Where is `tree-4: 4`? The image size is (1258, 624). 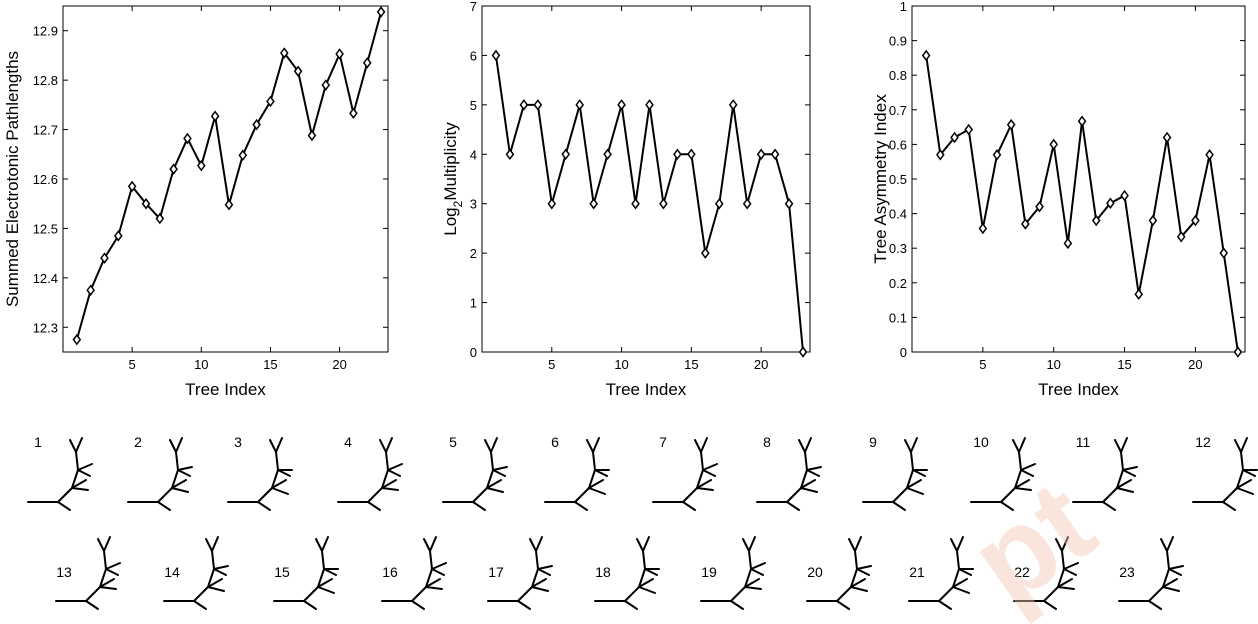 tree-4: 4 is located at coordinates (370, 472).